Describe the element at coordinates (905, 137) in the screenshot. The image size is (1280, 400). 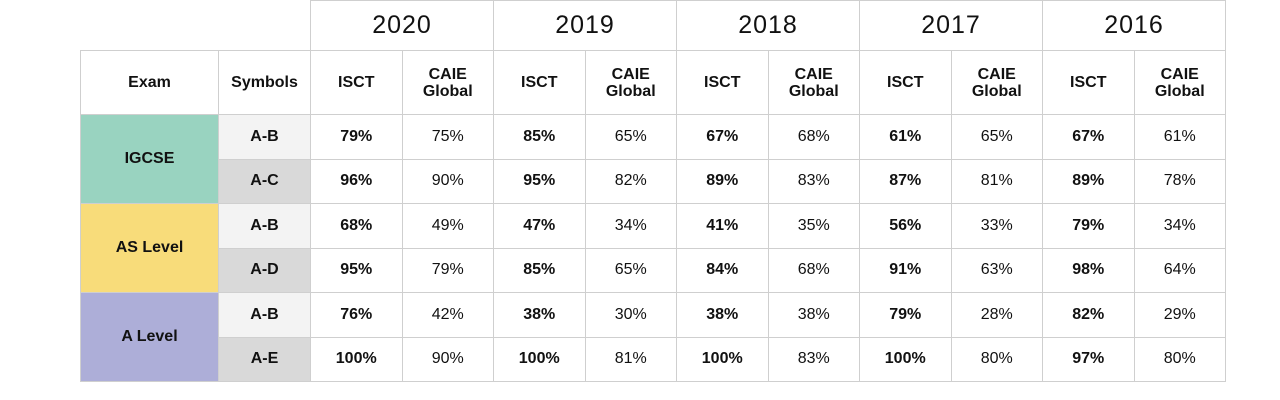
I see `isct-value-cell: 61%` at that location.